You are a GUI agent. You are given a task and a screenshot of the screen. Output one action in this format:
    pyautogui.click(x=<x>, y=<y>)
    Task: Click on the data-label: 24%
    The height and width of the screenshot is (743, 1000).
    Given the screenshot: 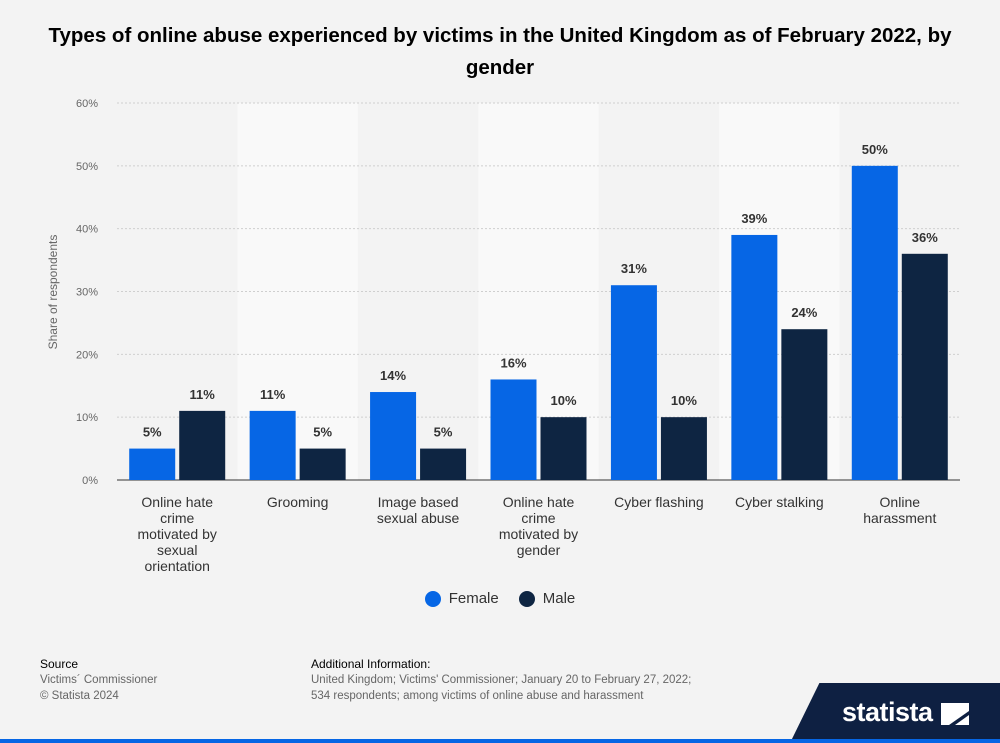 What is the action you would take?
    pyautogui.click(x=804, y=312)
    